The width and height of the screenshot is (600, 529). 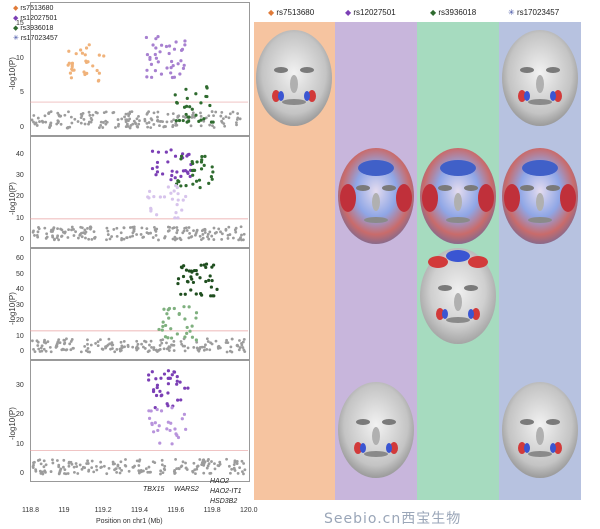 I want to click on face-eye, so click(x=445, y=188).